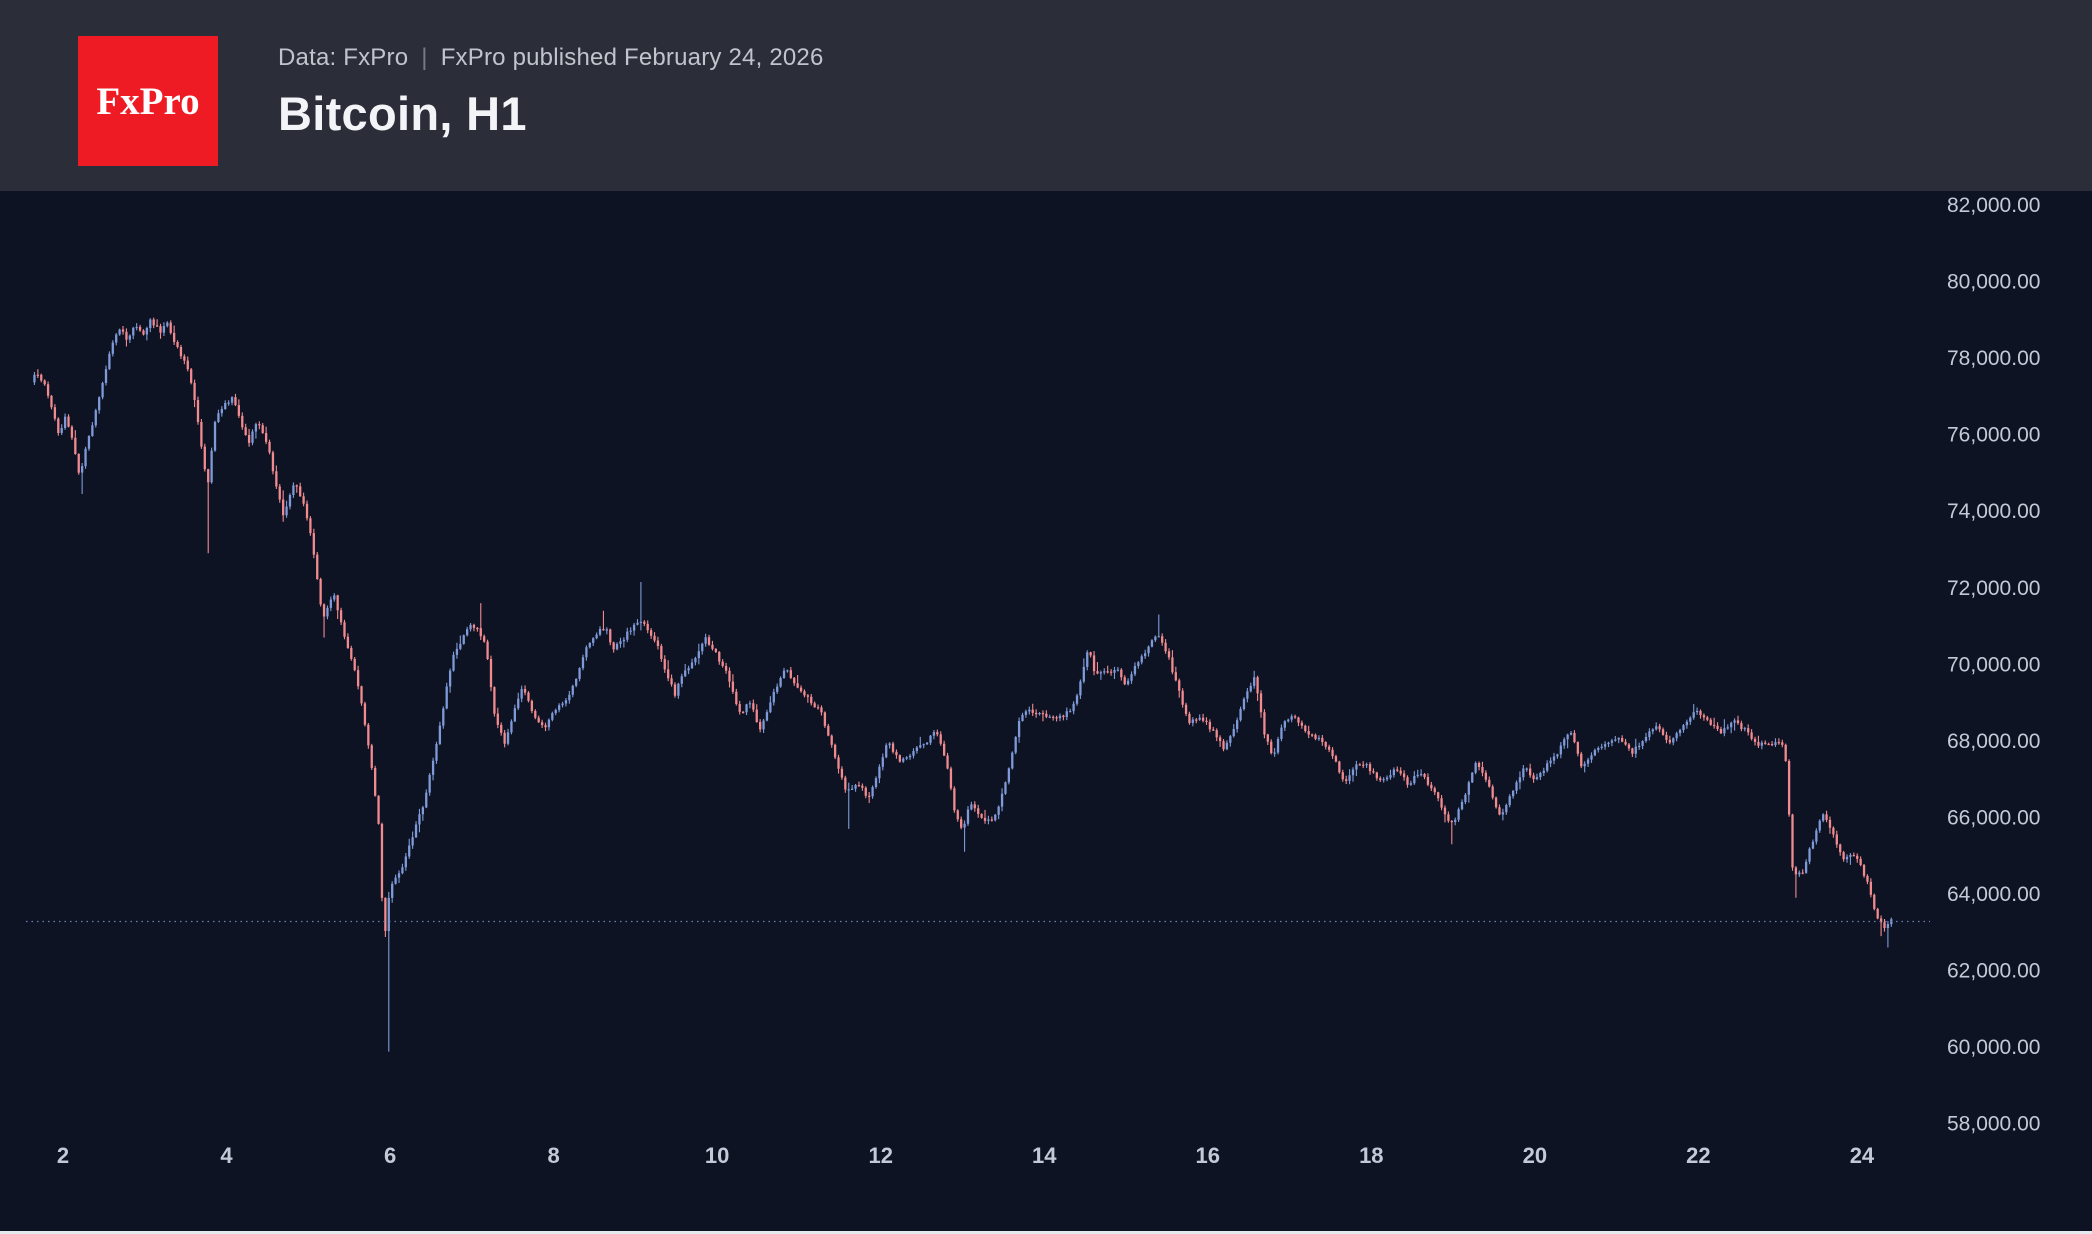  Describe the element at coordinates (343, 57) in the screenshot. I see `data-source-label: Data: FxPro` at that location.